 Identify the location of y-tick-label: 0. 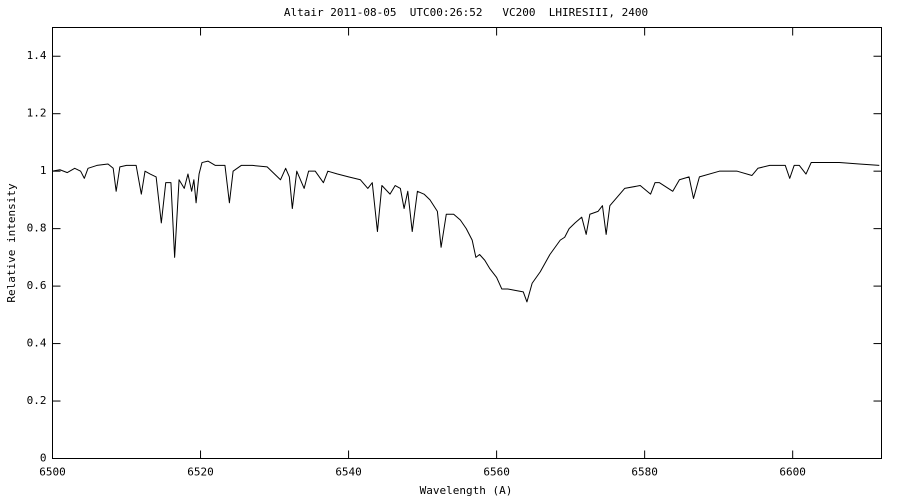
(43, 458).